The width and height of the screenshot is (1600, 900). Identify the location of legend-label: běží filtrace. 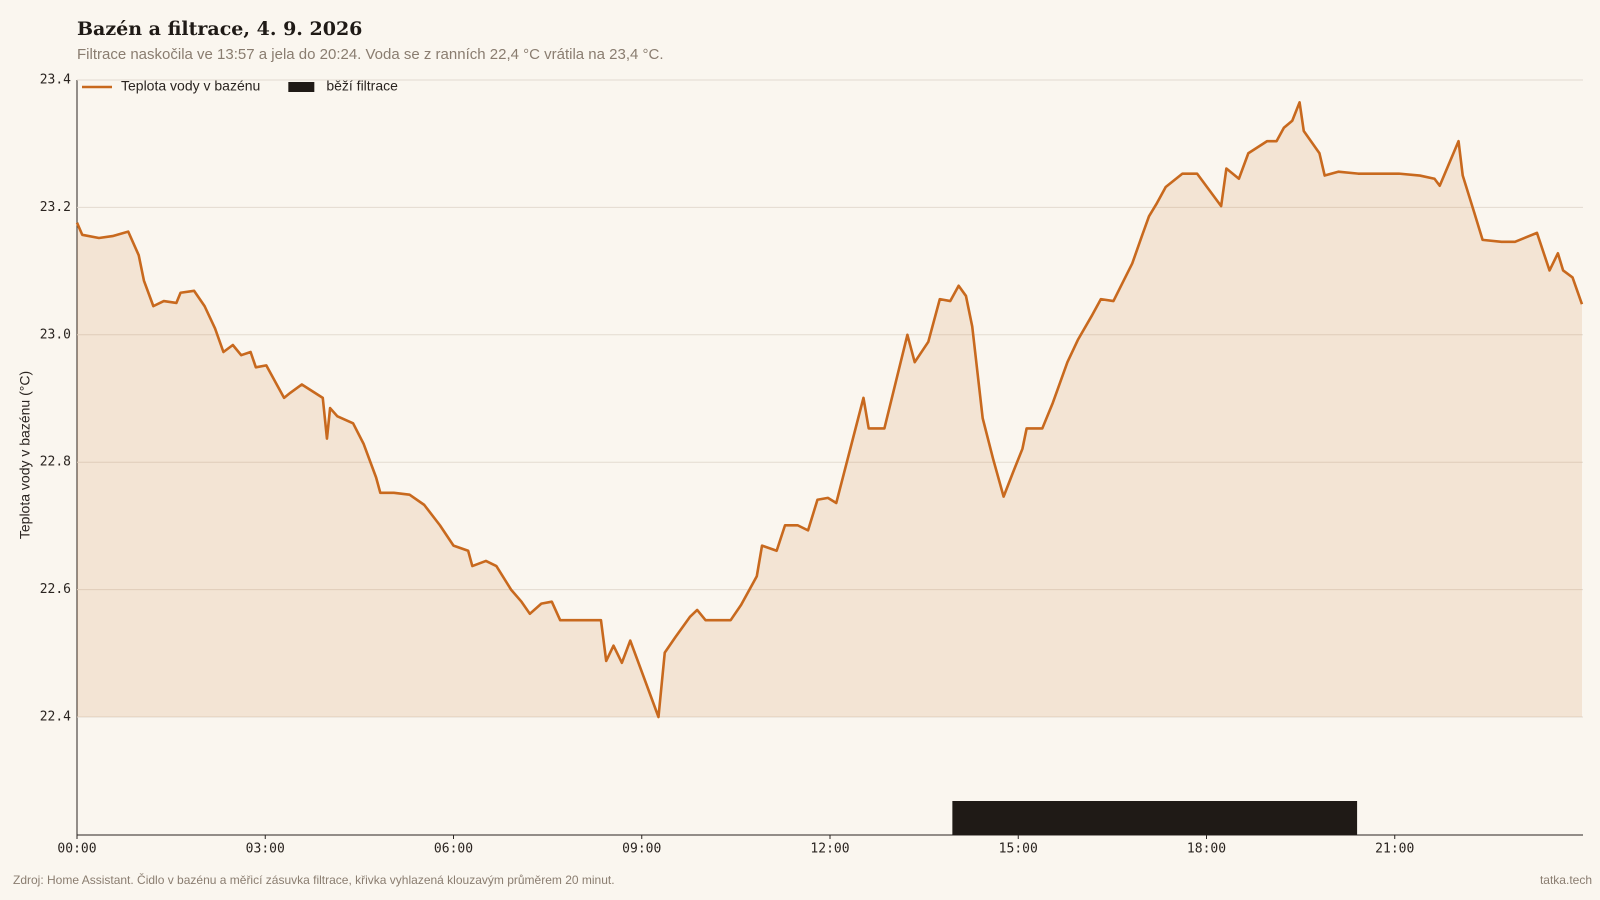
(362, 86).